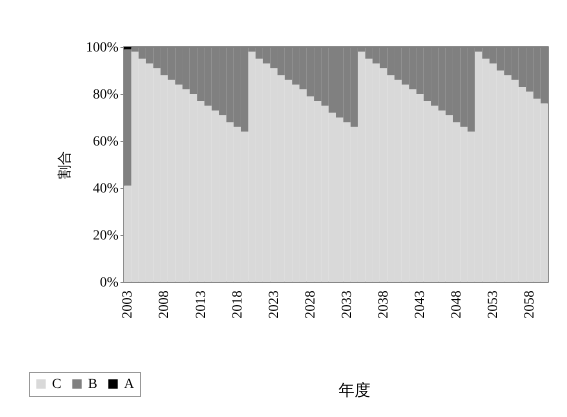  What do you see at coordinates (105, 95) in the screenshot?
I see `y-tick-label: 80%` at bounding box center [105, 95].